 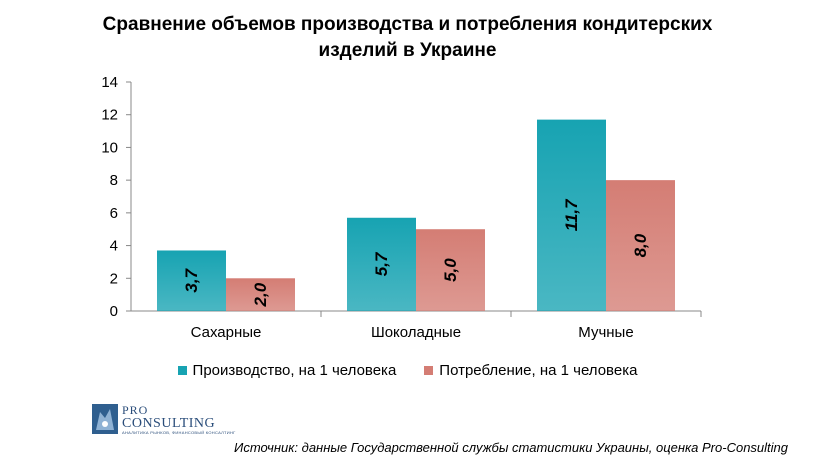 I want to click on x-tick-label: Мучные, so click(x=605, y=332).